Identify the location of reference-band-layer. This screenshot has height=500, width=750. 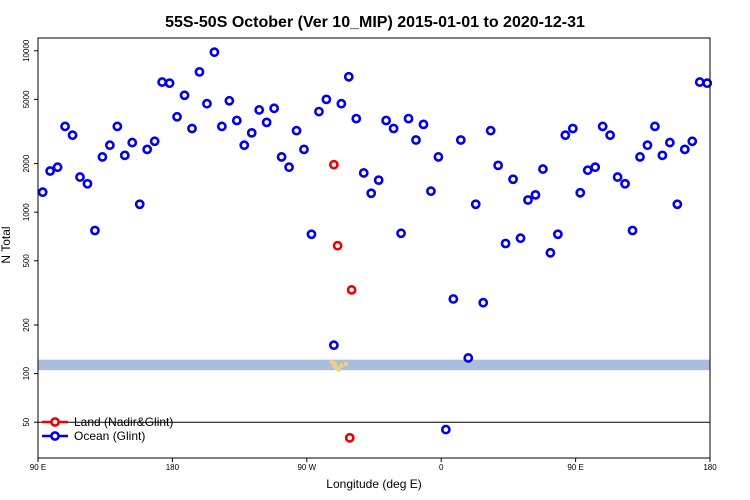
(374, 365).